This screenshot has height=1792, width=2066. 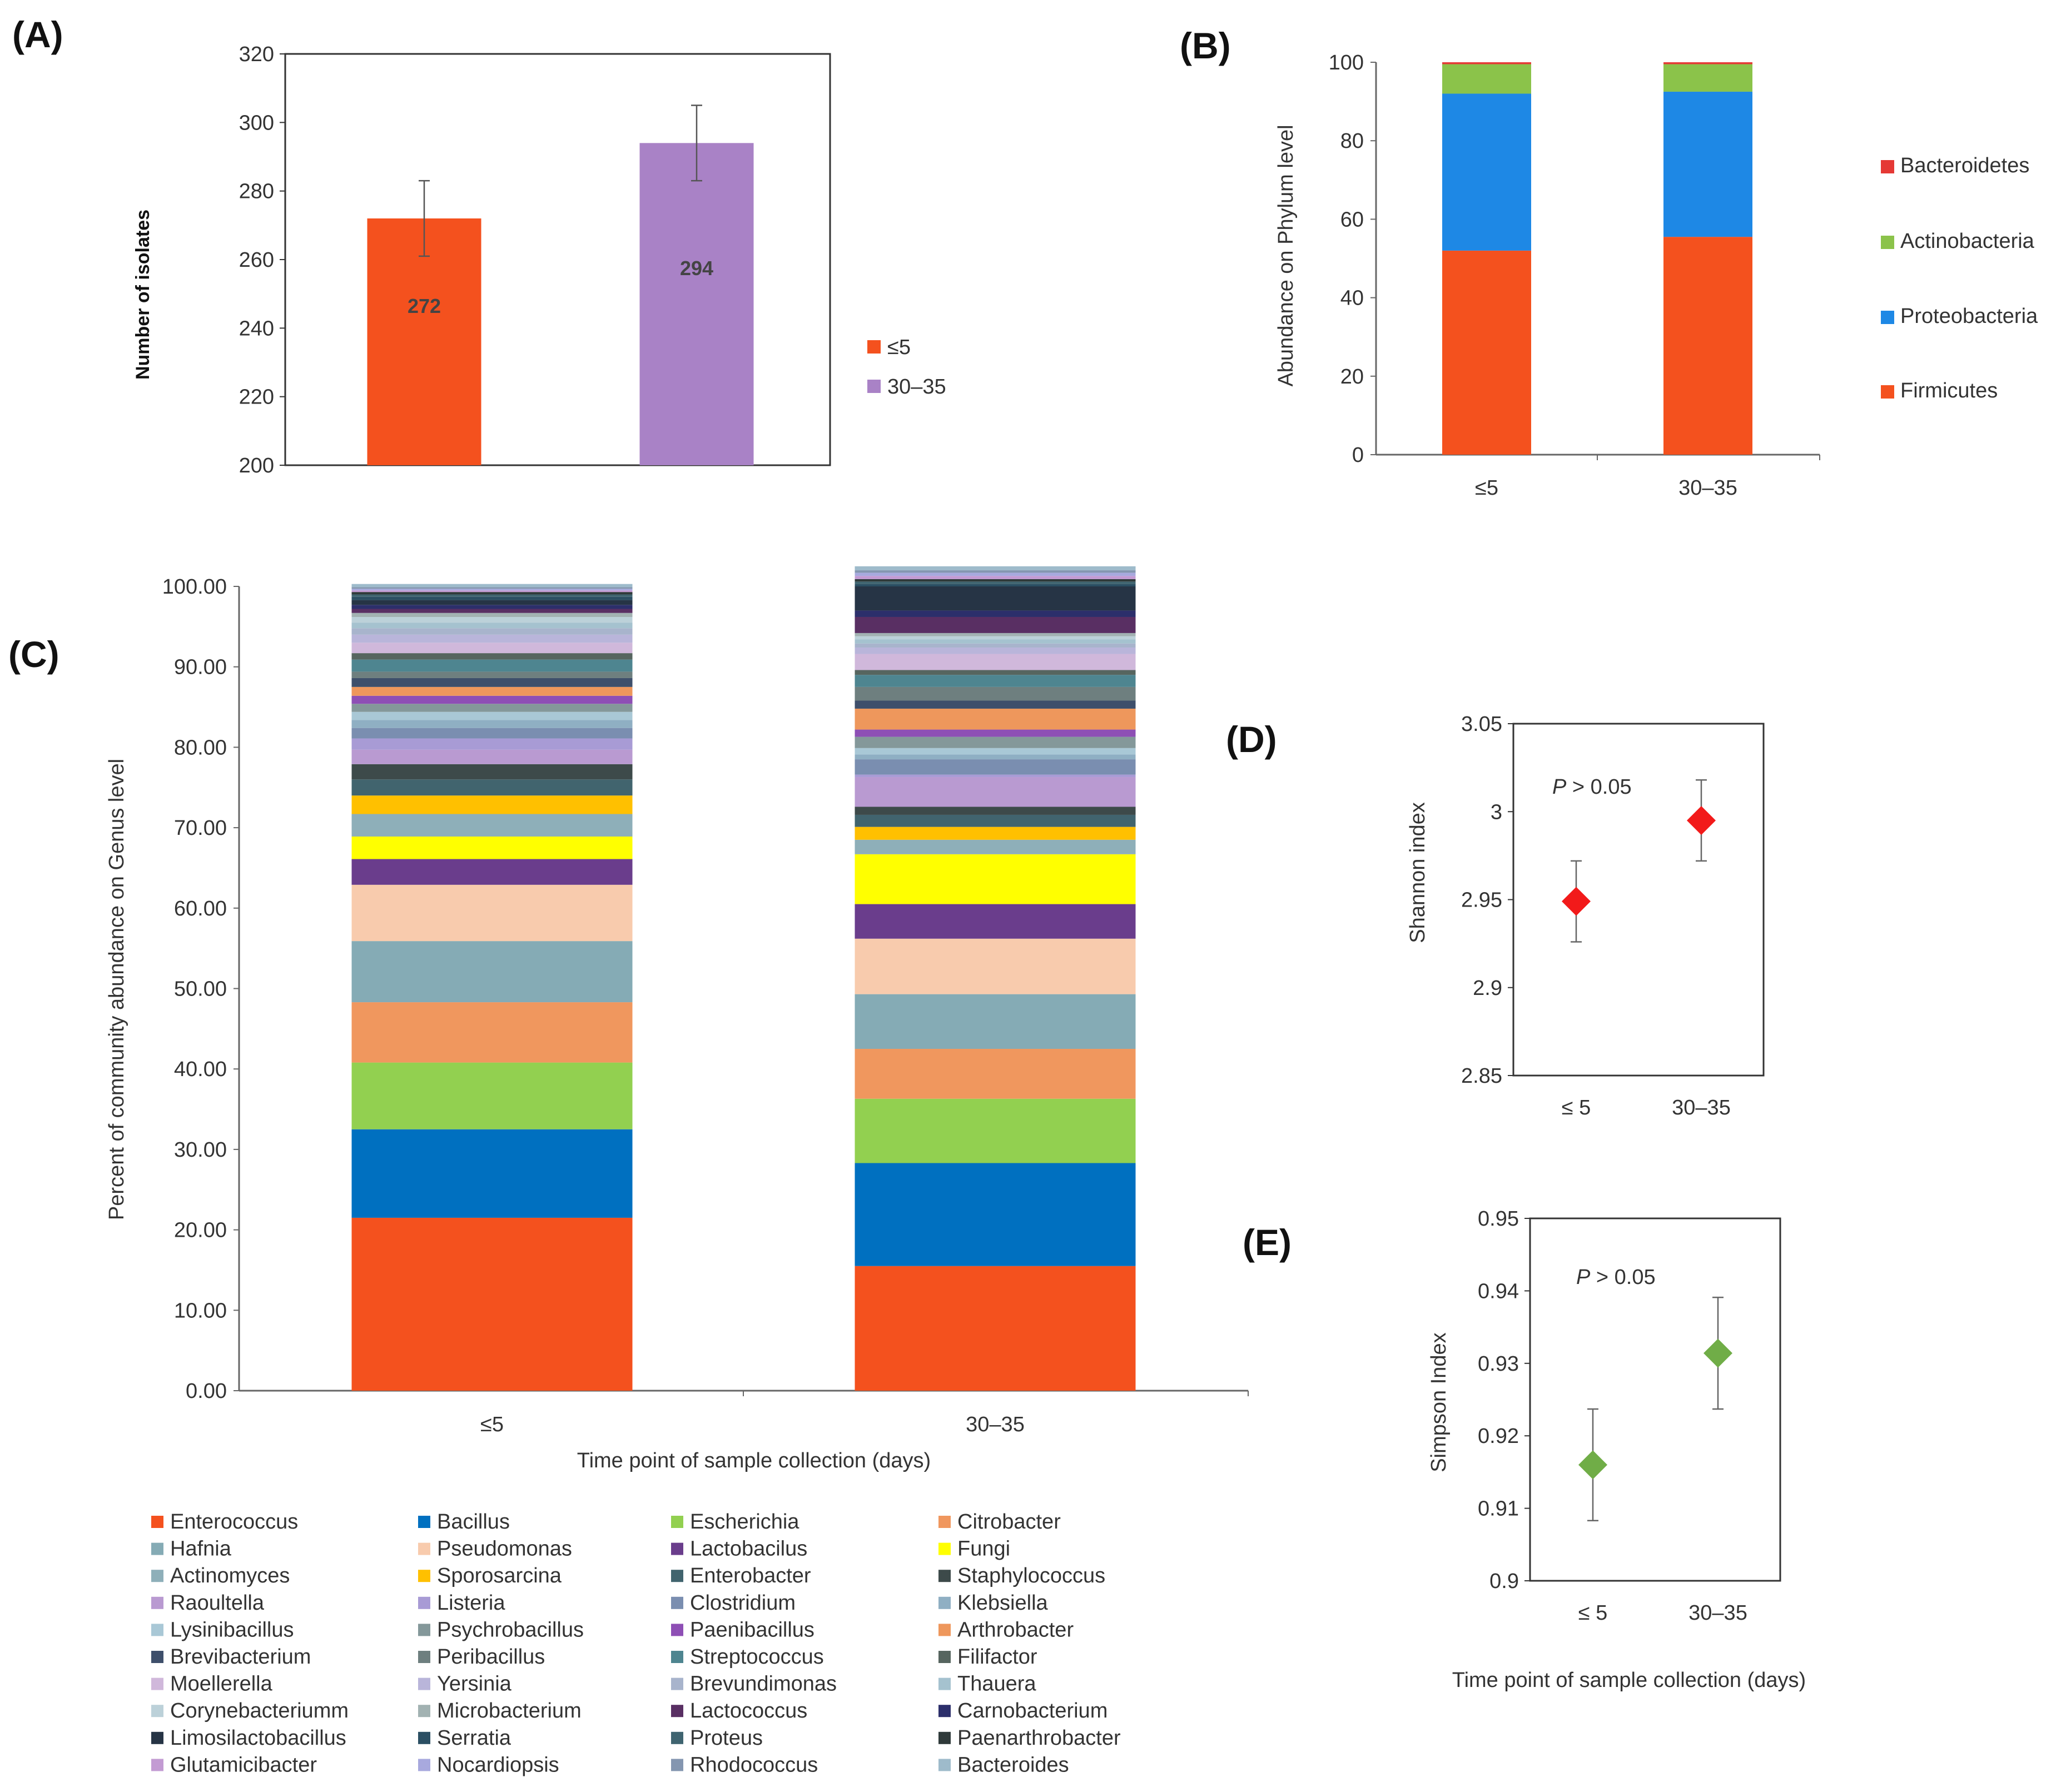 What do you see at coordinates (424, 1576) in the screenshot?
I see `legend-swatch-sporosarcina` at bounding box center [424, 1576].